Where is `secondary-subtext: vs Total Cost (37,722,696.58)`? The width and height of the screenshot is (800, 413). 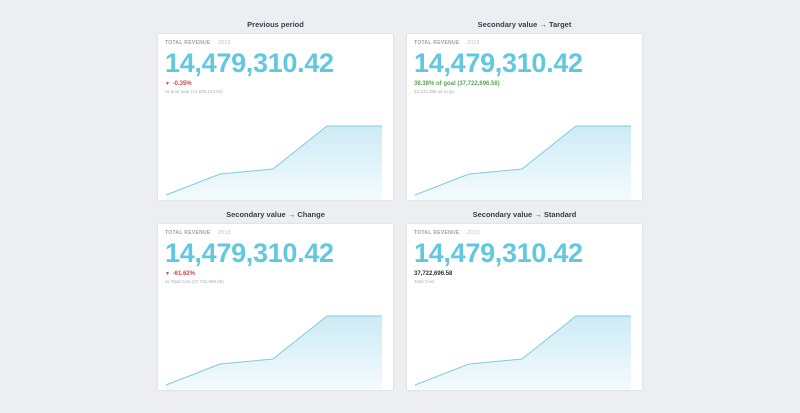
secondary-subtext: vs Total Cost (37,722,696.58) is located at coordinates (194, 281).